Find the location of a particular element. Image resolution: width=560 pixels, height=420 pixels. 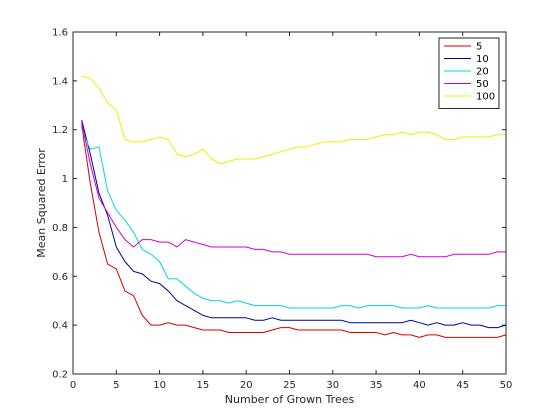

y-tick-label: 1 is located at coordinates (65, 179).